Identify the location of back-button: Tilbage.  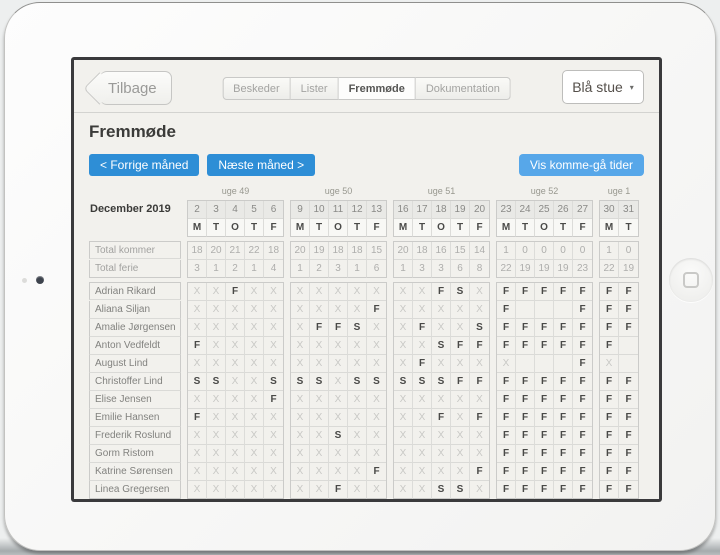
(127, 88).